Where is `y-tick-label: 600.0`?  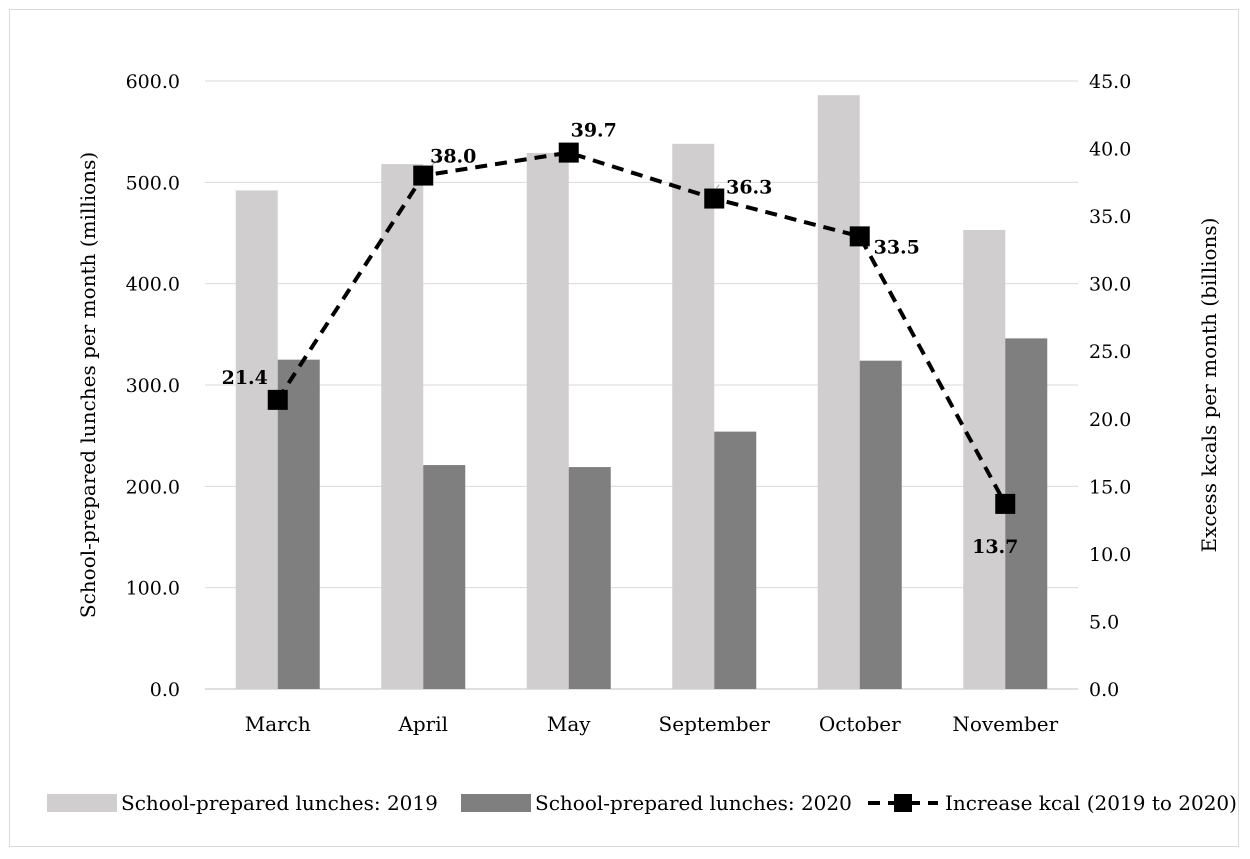 y-tick-label: 600.0 is located at coordinates (153, 82).